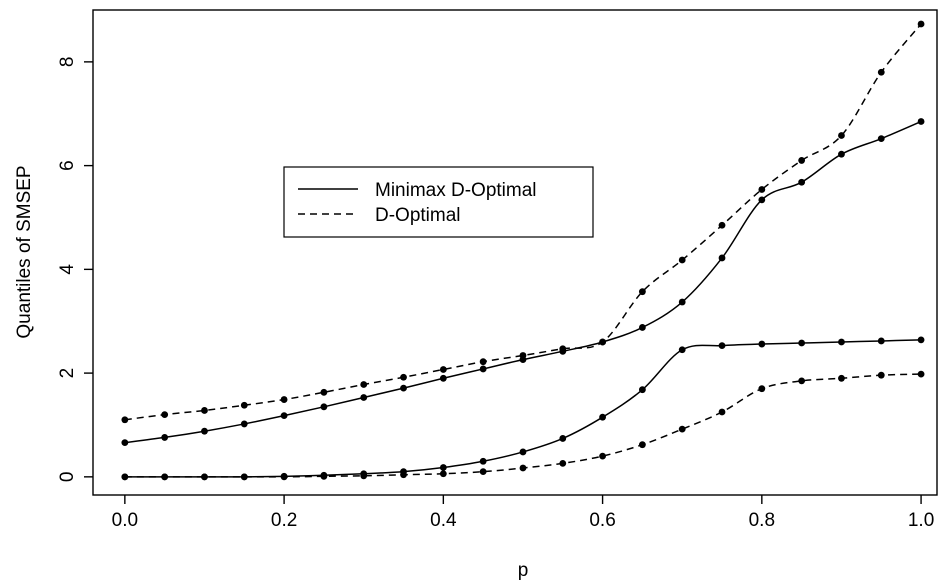 The width and height of the screenshot is (948, 583). I want to click on x-tick-label-1: 0.2, so click(284, 520).